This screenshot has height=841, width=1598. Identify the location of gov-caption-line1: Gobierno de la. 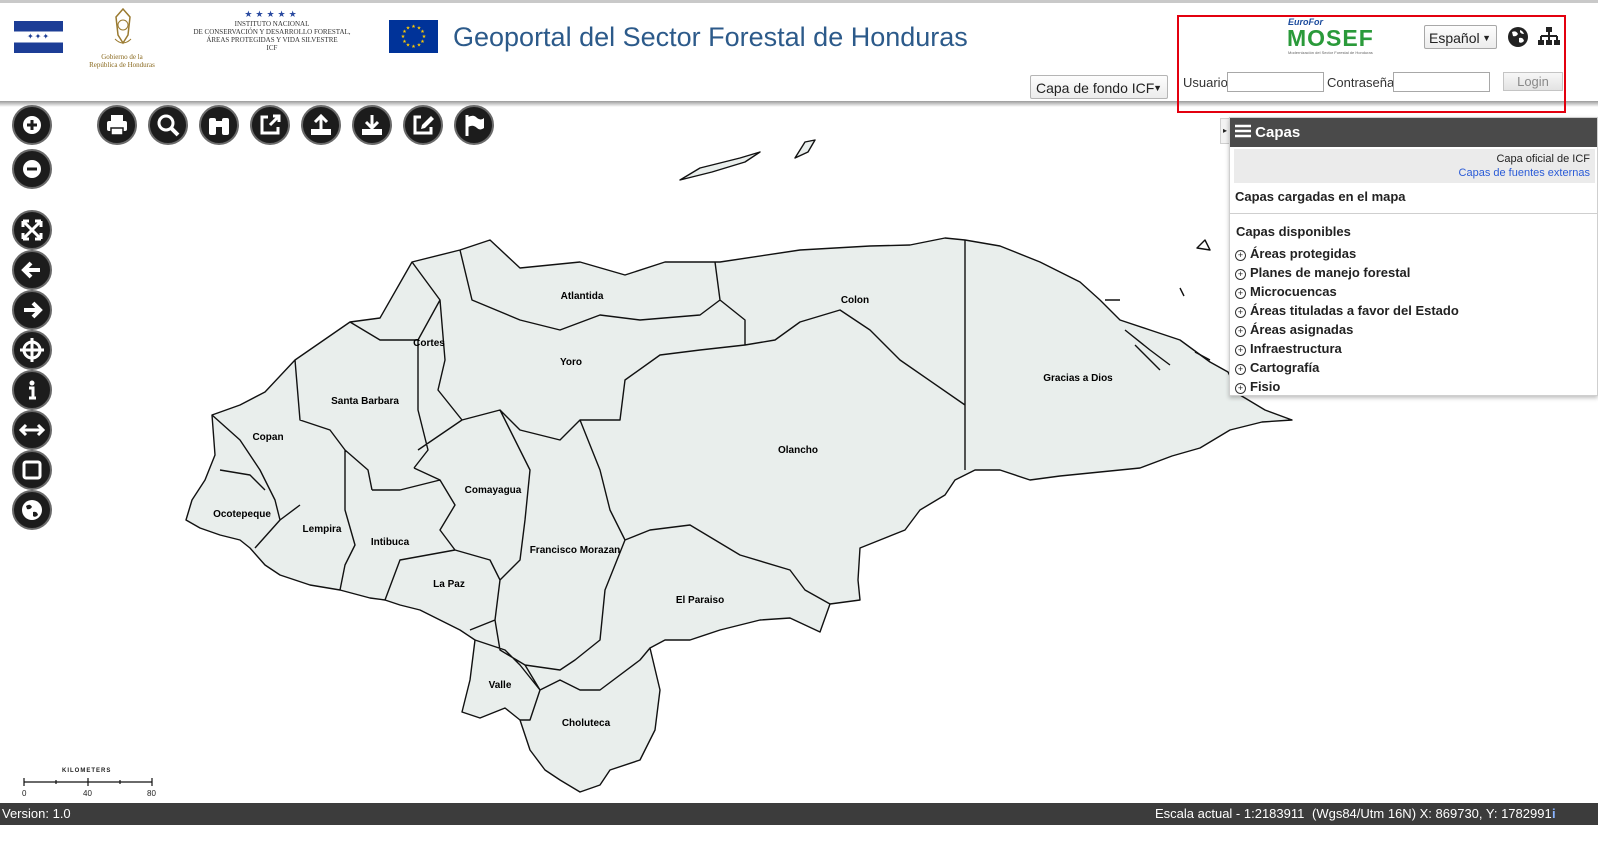
(122, 57).